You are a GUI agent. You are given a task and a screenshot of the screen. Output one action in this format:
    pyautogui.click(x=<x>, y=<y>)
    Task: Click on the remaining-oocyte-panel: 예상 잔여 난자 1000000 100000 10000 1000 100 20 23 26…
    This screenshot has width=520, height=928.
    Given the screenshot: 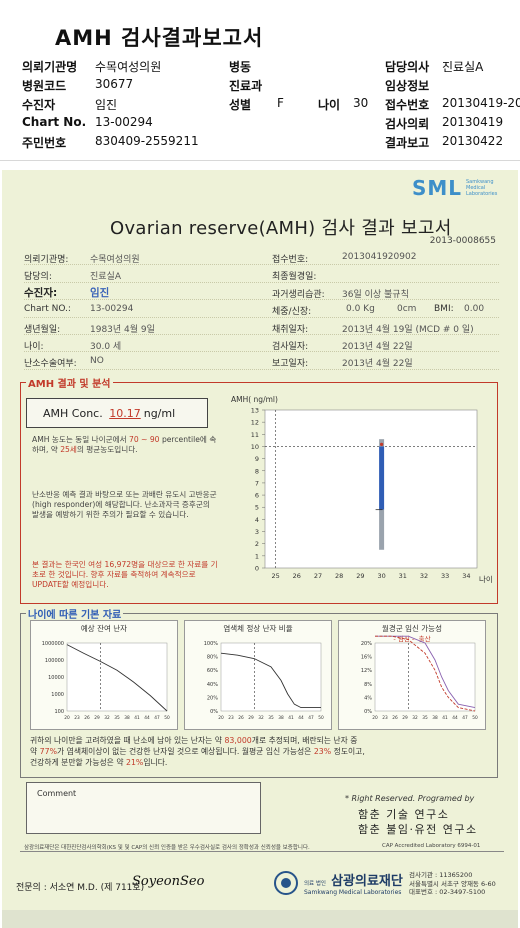 What is the action you would take?
    pyautogui.click(x=104, y=675)
    